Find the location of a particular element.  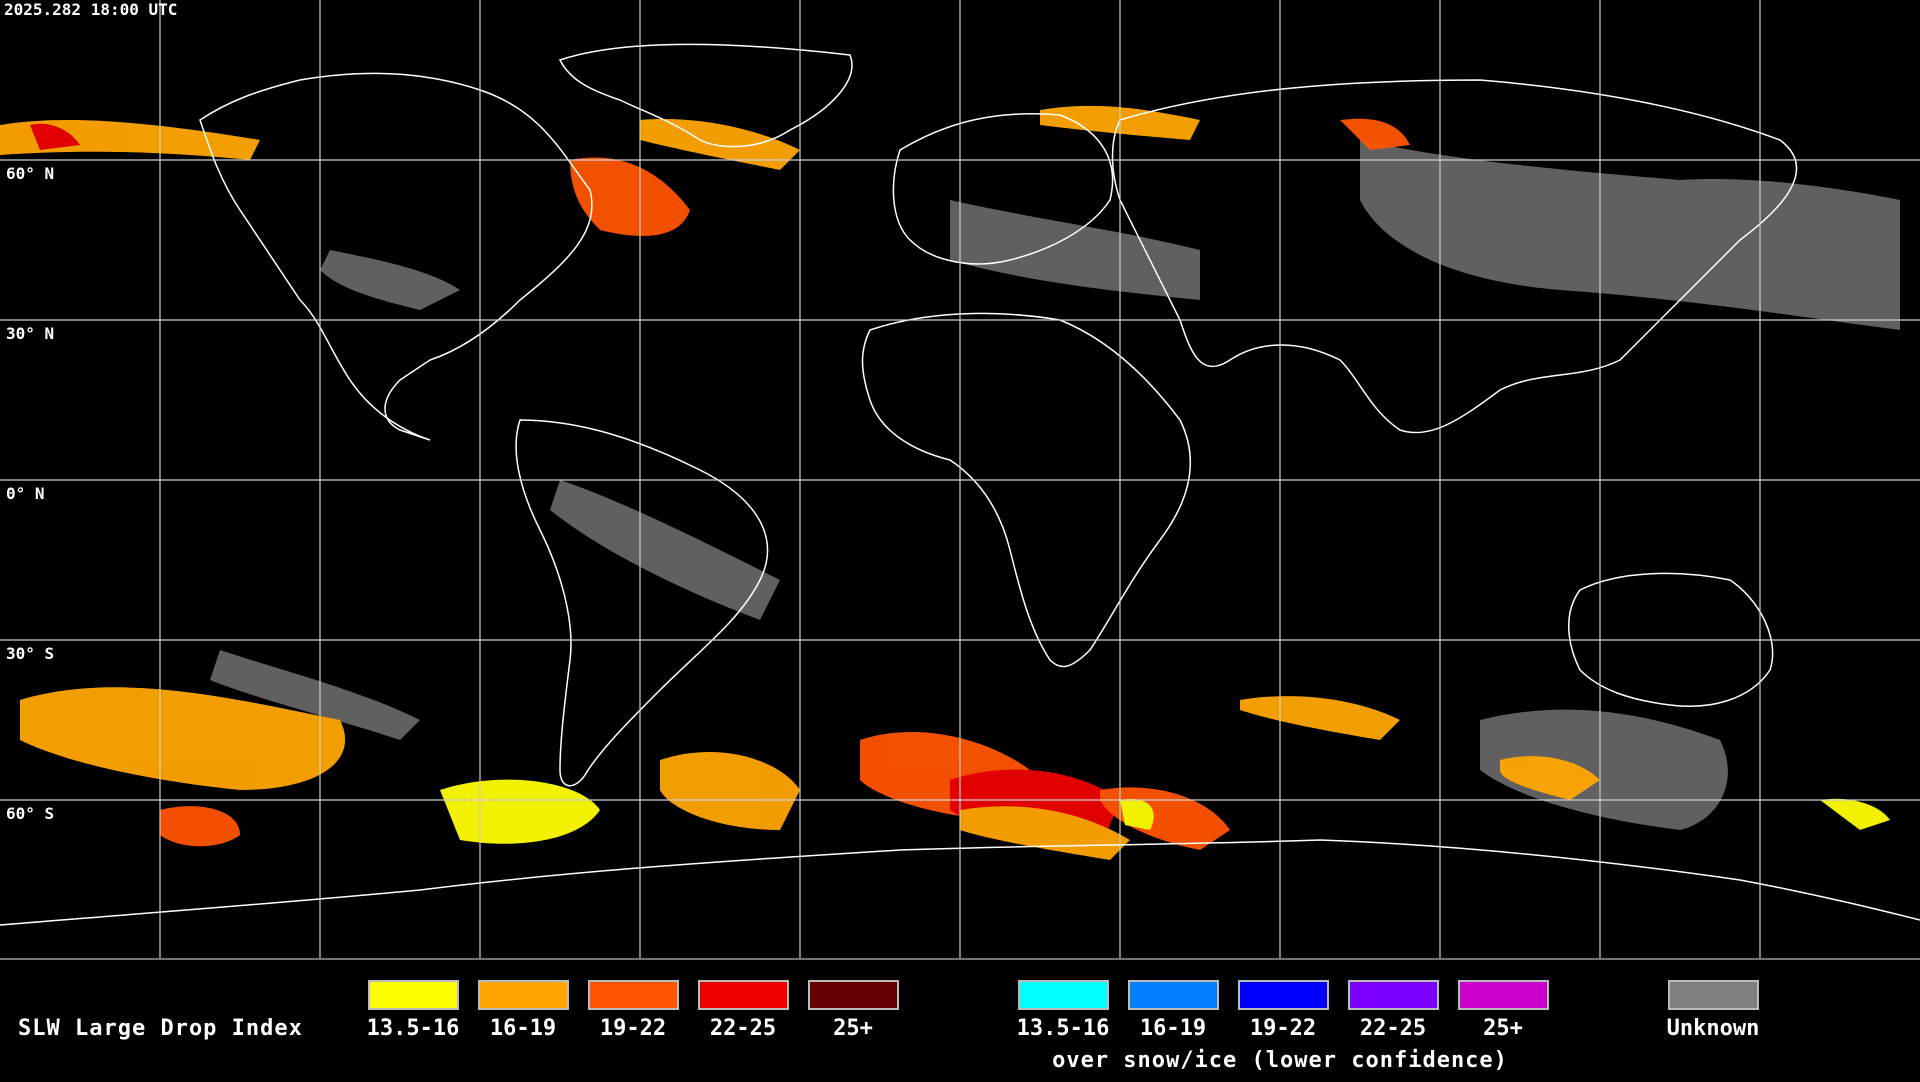

lat-label-60s: 60° S is located at coordinates (30, 813).